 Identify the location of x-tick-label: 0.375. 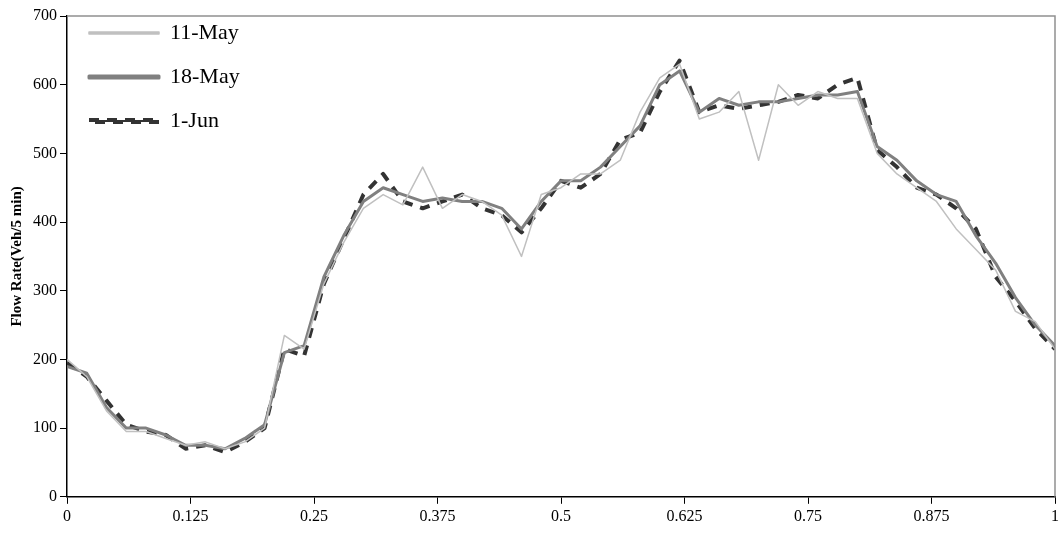
(437, 515).